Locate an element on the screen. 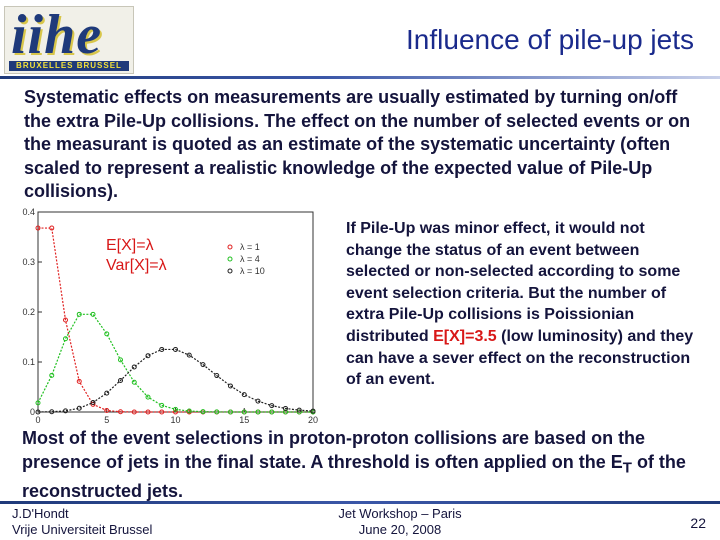  footer-event-block: Jet Workshop – Paris June 20, 2008 is located at coordinates (400, 522).